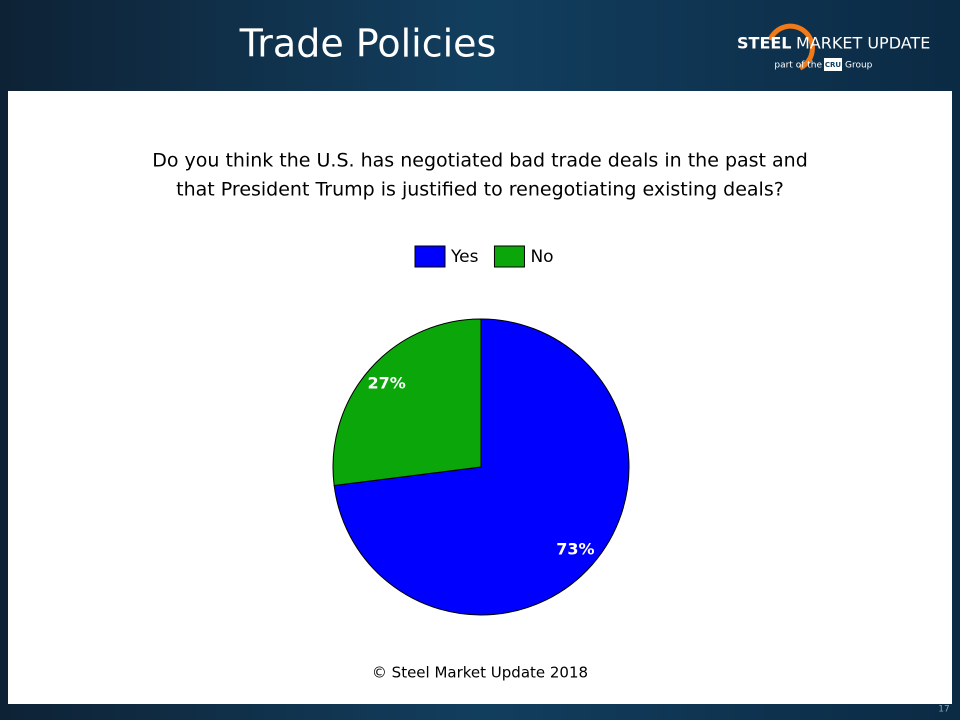 Image resolution: width=960 pixels, height=724 pixels. What do you see at coordinates (480, 673) in the screenshot?
I see `footer: © Steel Market Update 2018` at bounding box center [480, 673].